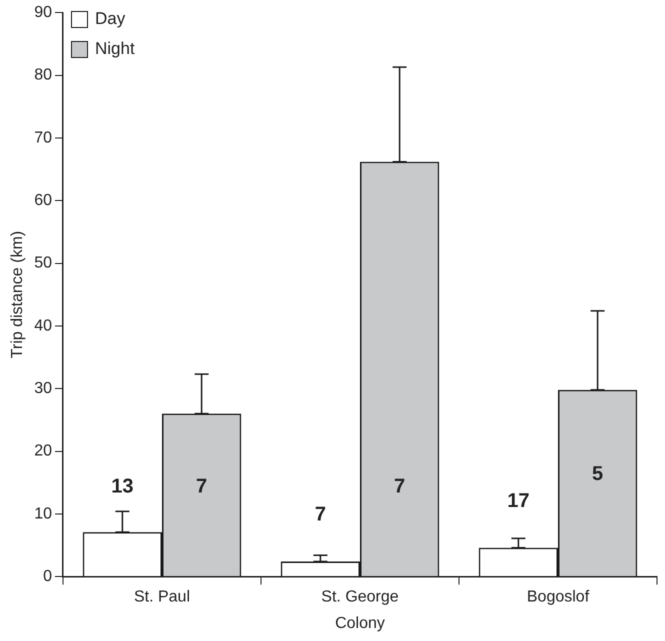  I want to click on annotation: 5, so click(598, 473).